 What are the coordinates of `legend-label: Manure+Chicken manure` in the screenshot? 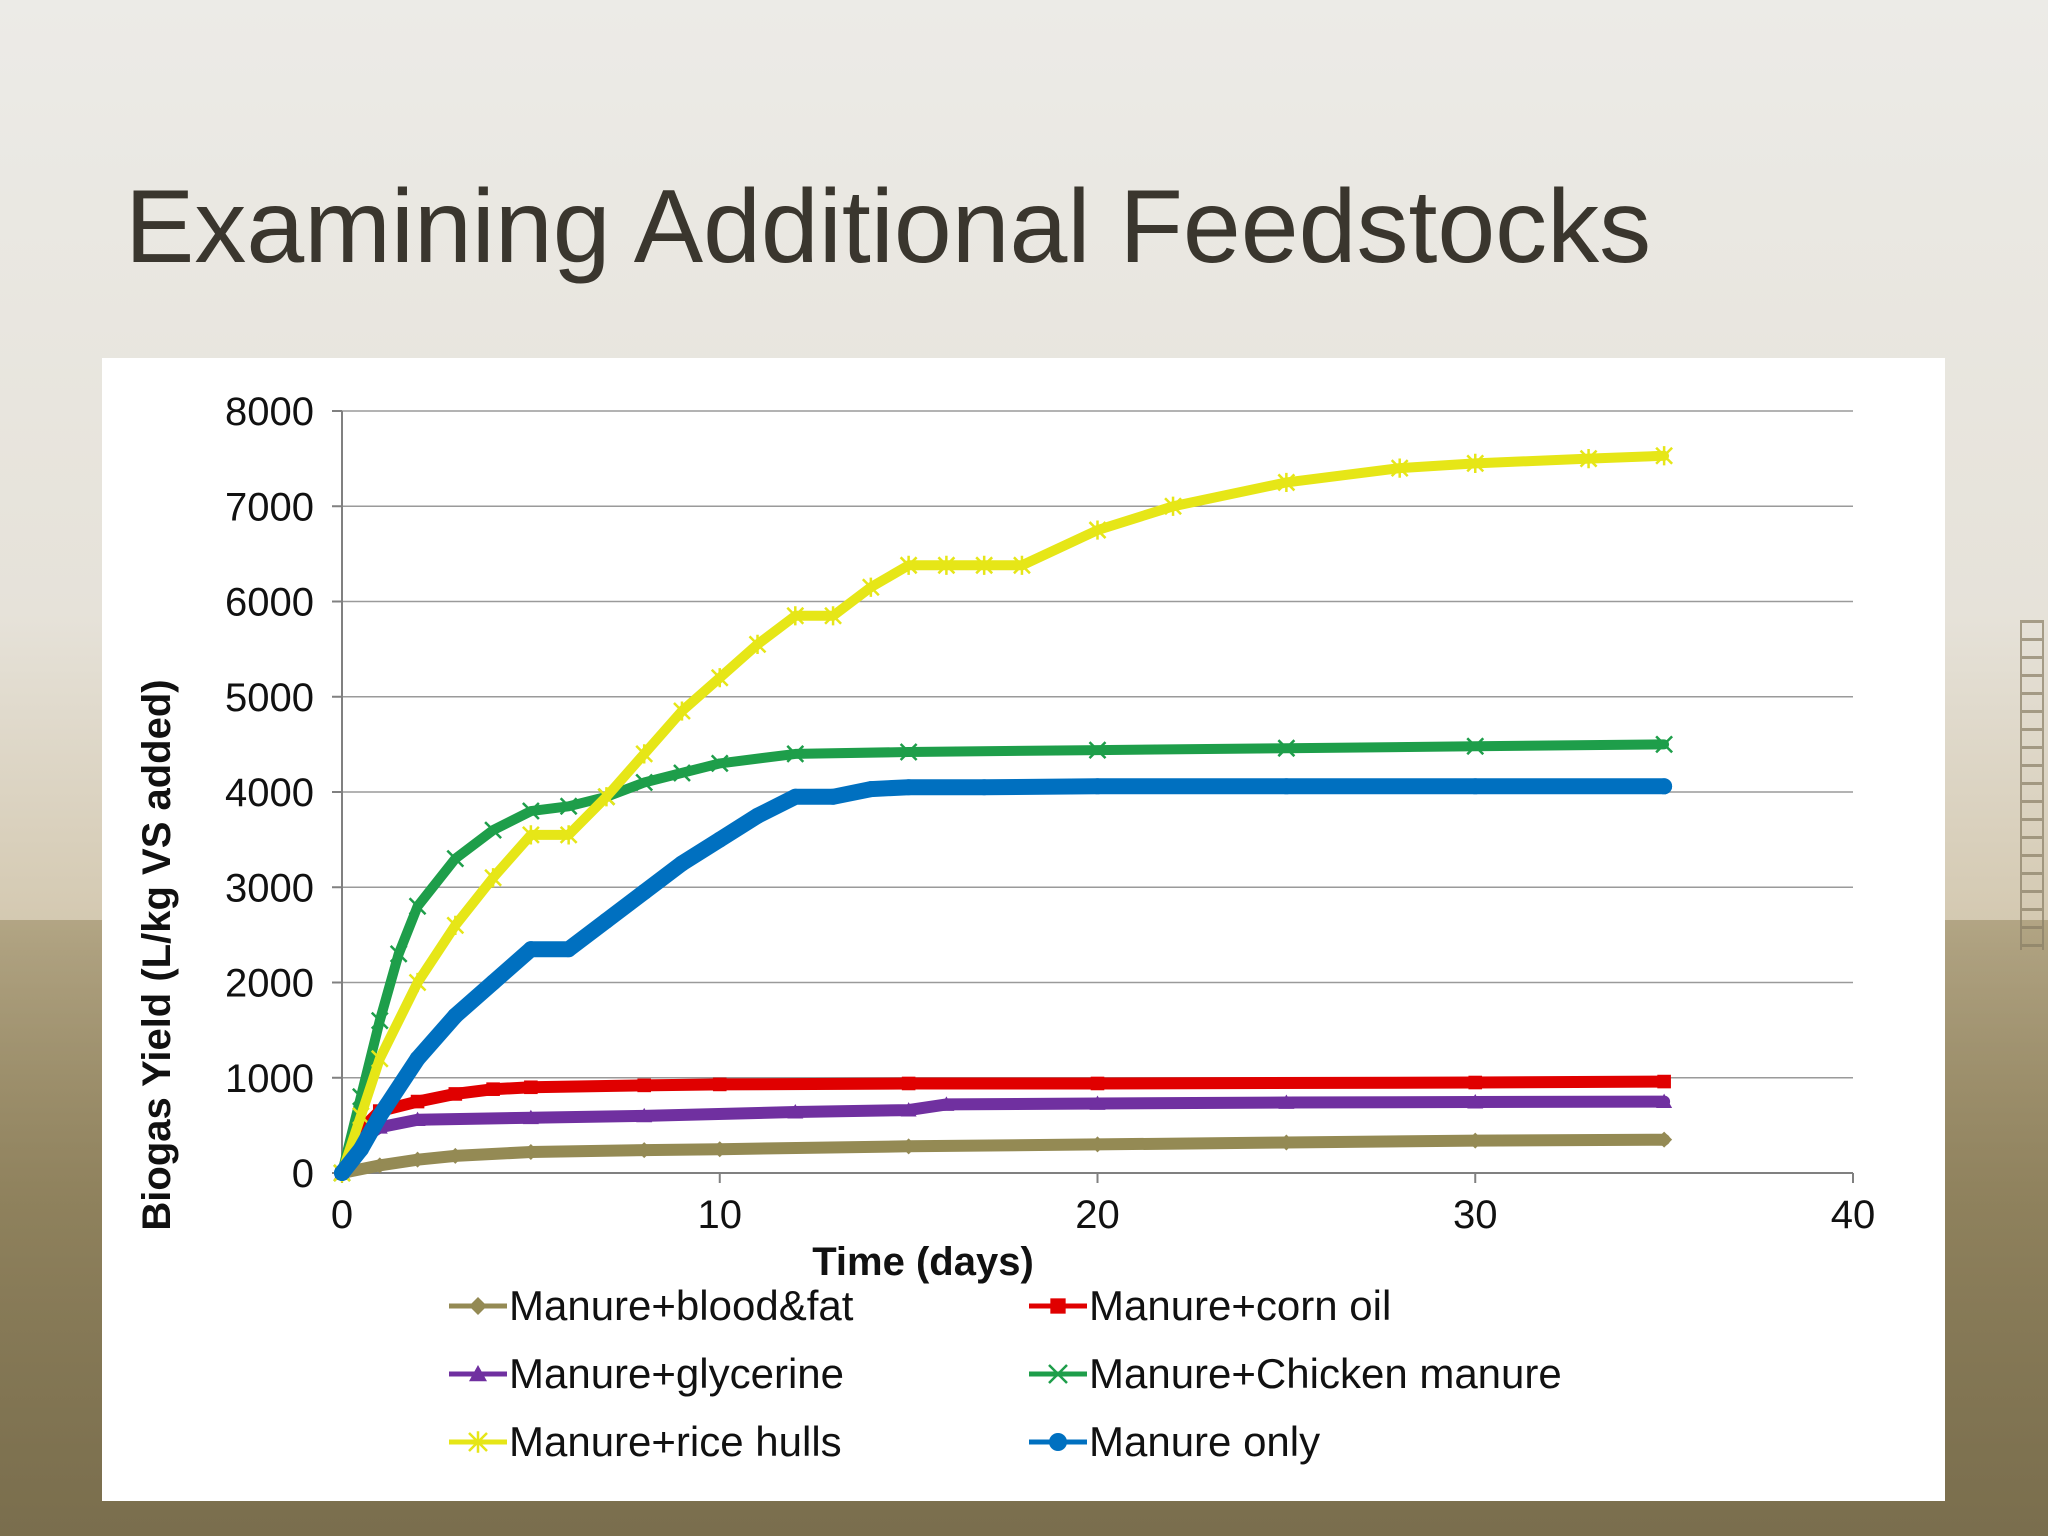 It's located at (1325, 1373).